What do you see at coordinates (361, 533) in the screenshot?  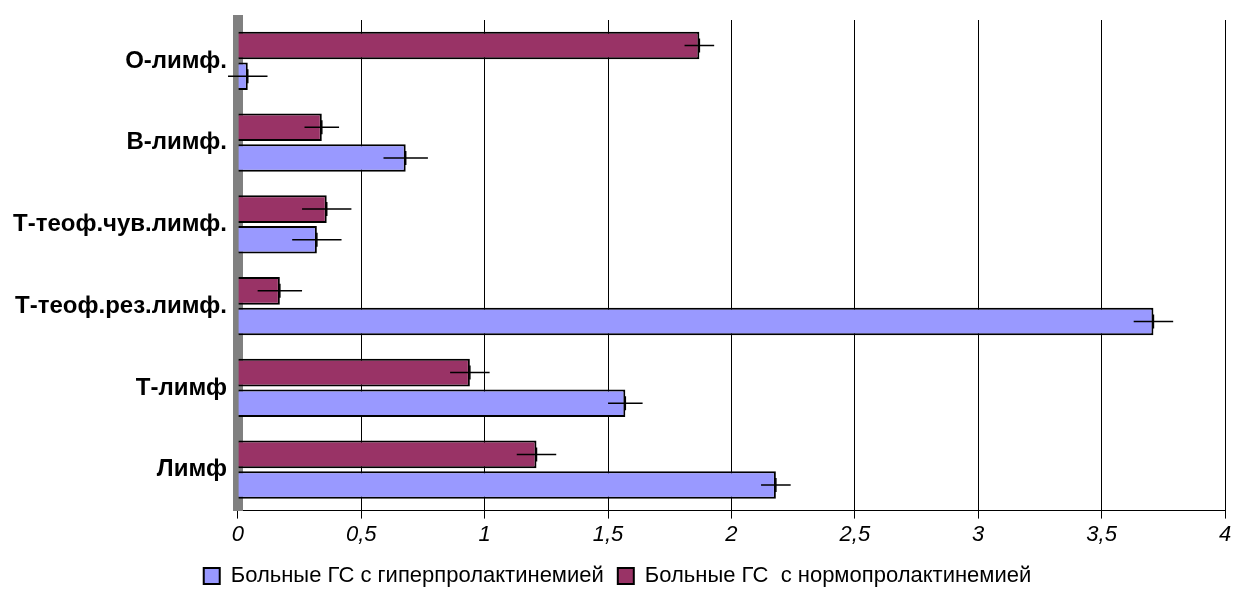 I see `x-tick-label: 0,5` at bounding box center [361, 533].